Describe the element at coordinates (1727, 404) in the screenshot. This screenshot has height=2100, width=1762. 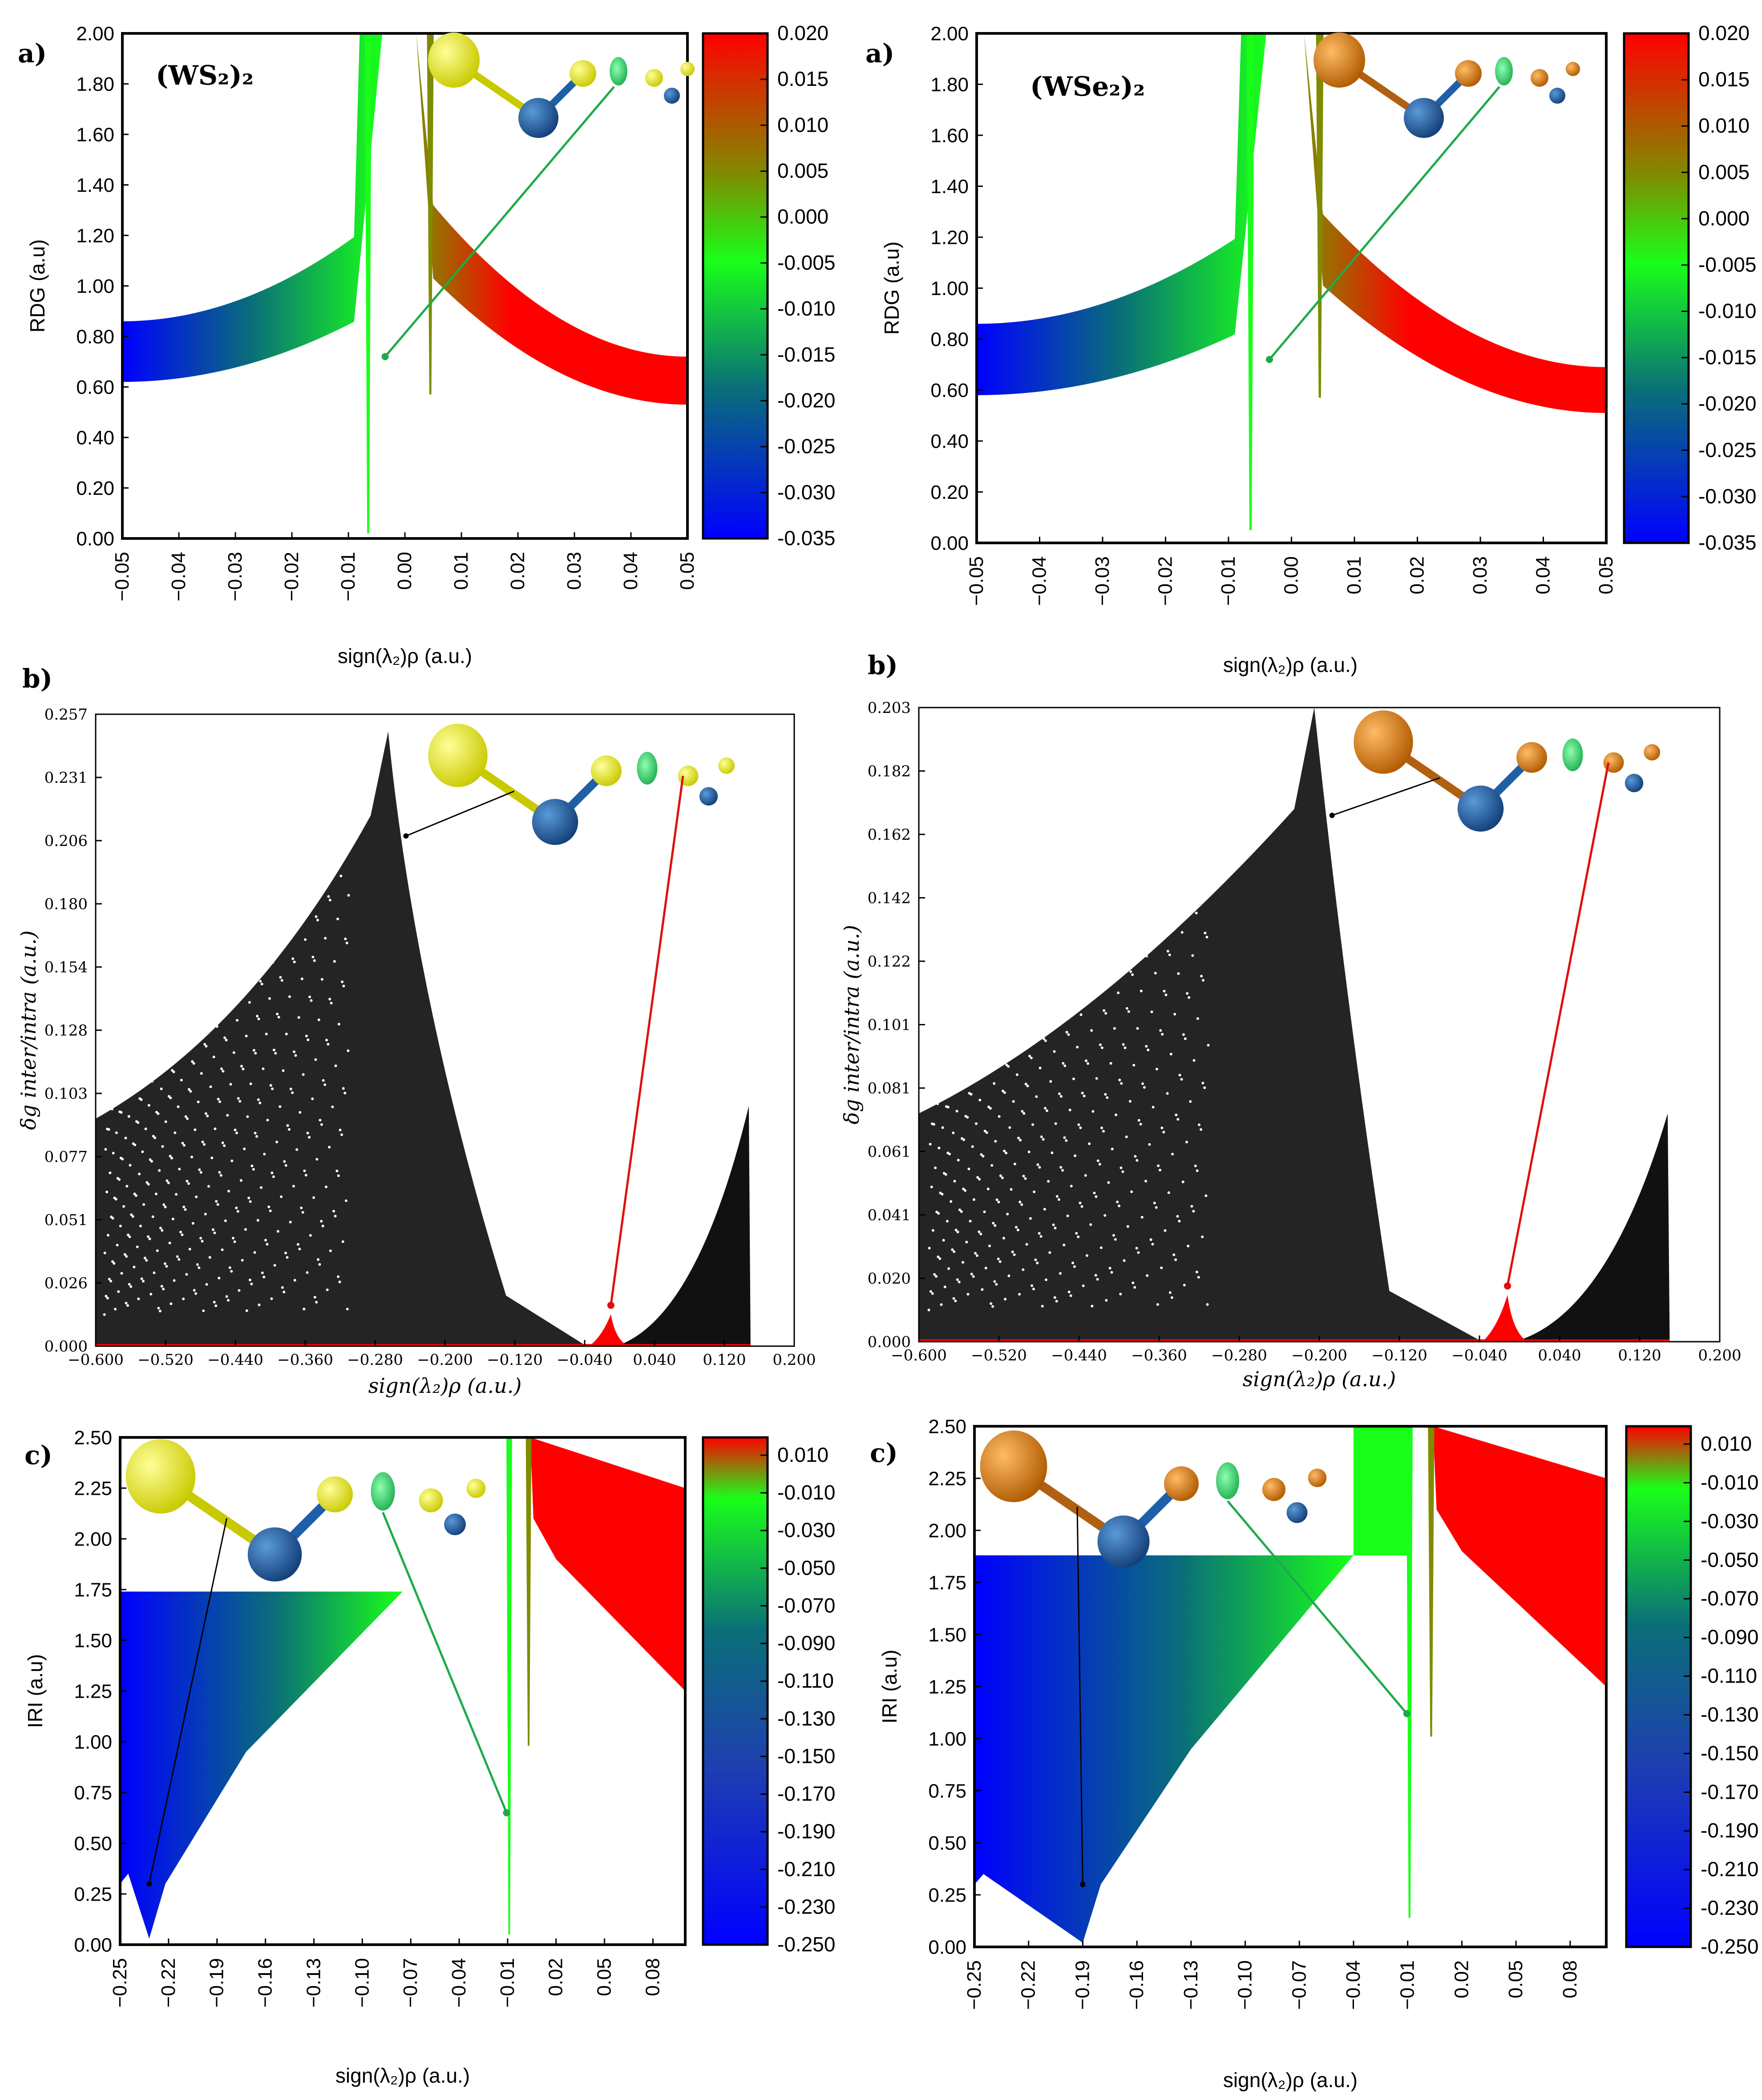
I see `colorbar-tick-label: -0.020` at that location.